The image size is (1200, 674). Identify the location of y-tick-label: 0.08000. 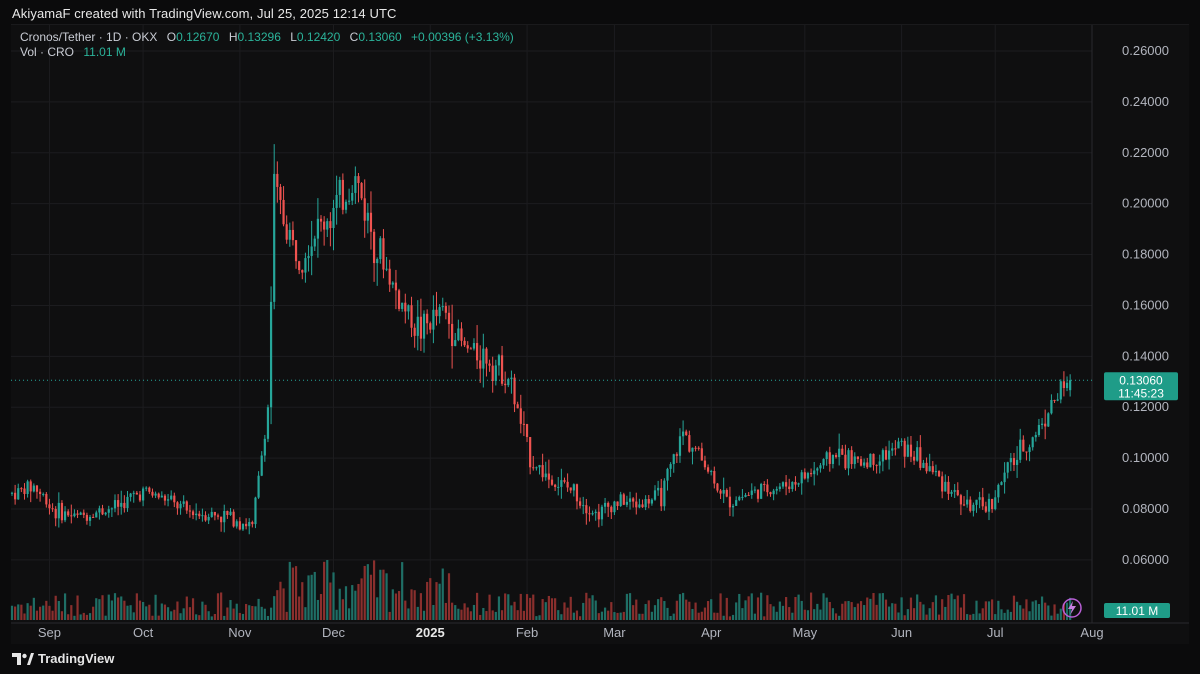
(1145, 508).